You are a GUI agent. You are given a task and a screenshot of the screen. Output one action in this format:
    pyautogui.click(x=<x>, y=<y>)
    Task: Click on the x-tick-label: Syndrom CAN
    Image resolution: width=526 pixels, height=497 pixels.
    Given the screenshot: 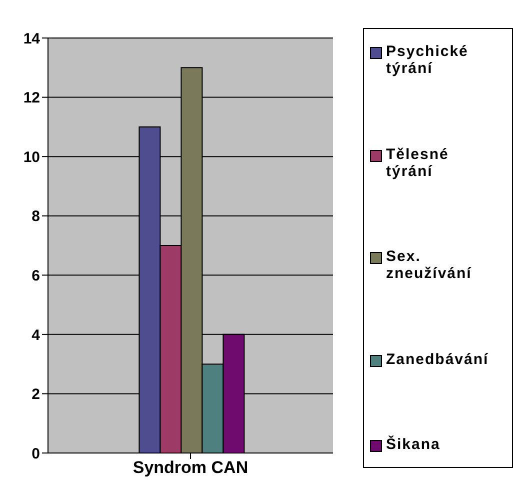 What is the action you would take?
    pyautogui.click(x=190, y=468)
    